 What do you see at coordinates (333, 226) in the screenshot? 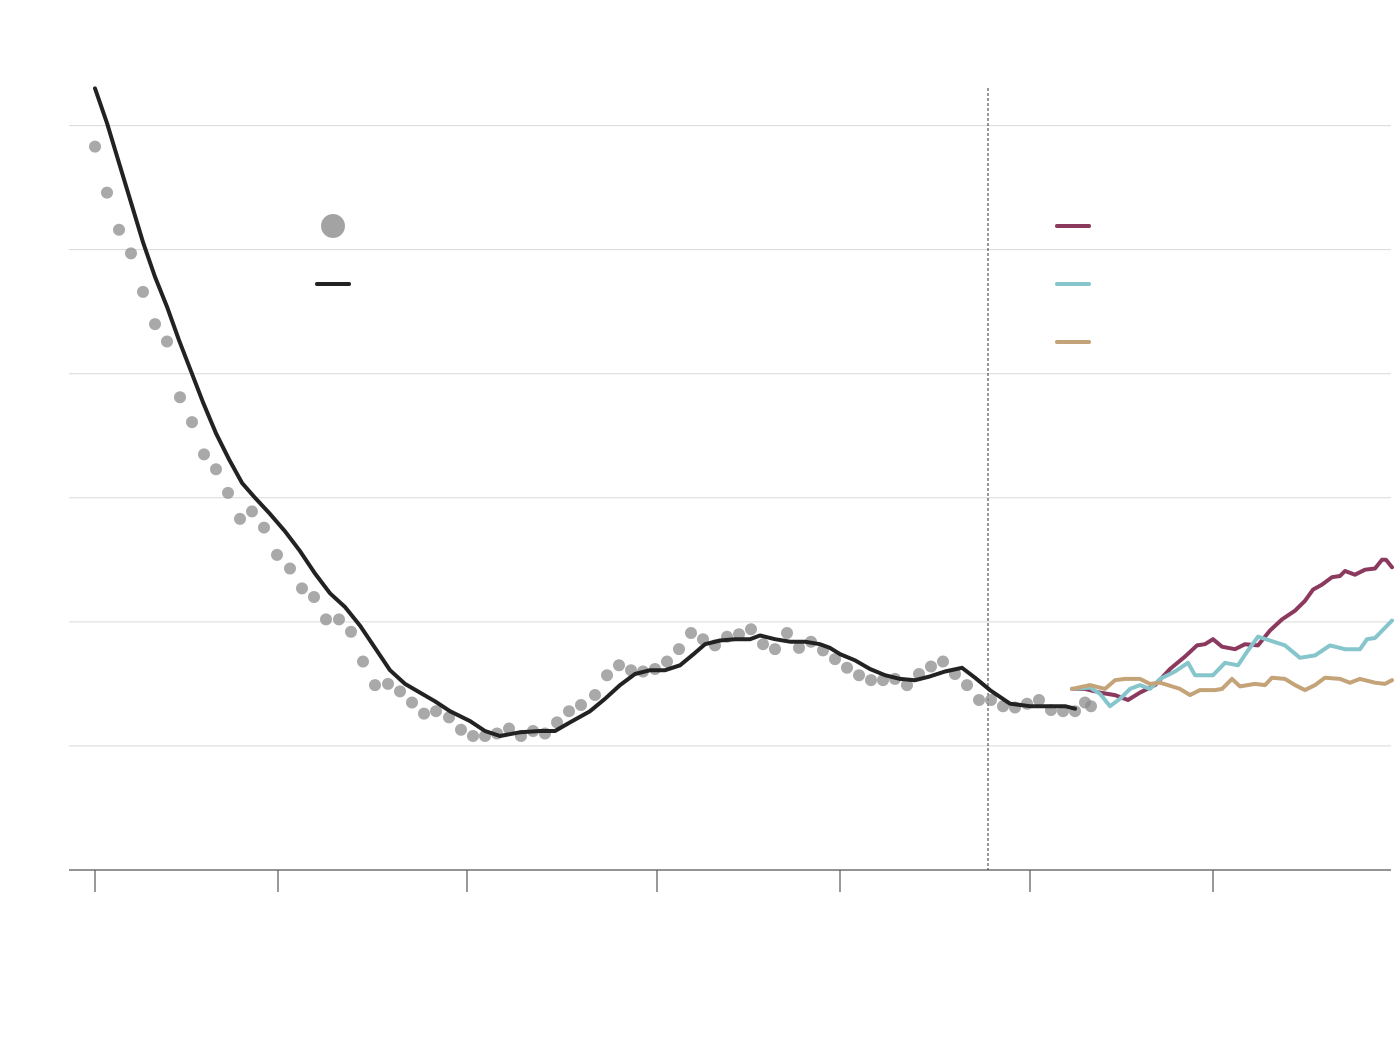
I see `legend-marker` at bounding box center [333, 226].